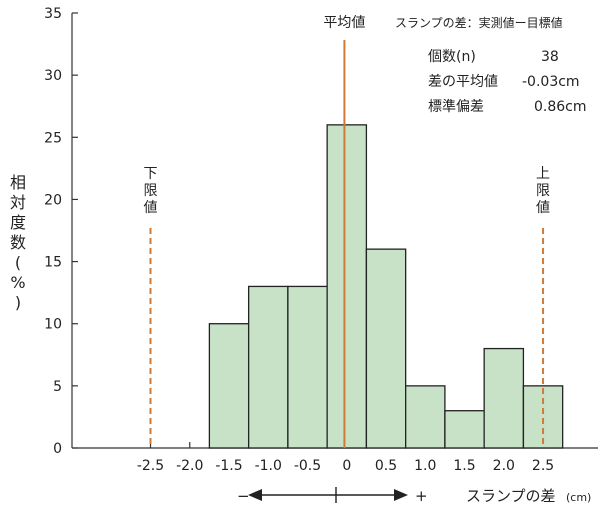 This screenshot has width=609, height=513. Describe the element at coordinates (456, 107) in the screenshot. I see `stat-label-stddev: 標準偏差` at that location.